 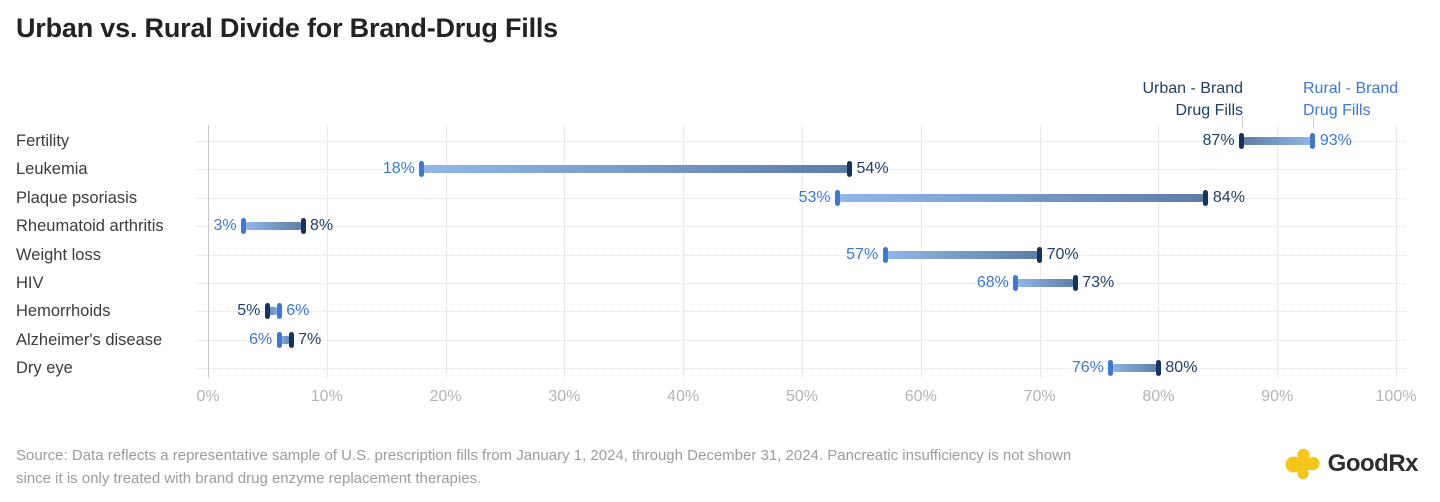 What do you see at coordinates (1396, 396) in the screenshot?
I see `x-axis-label-100%: 100%` at bounding box center [1396, 396].